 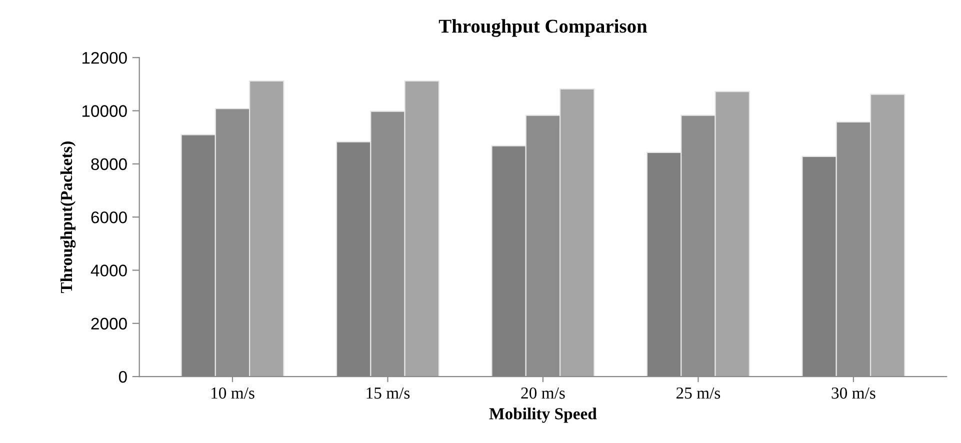 What do you see at coordinates (543, 393) in the screenshot?
I see `x-tick-label: 20 m/s` at bounding box center [543, 393].